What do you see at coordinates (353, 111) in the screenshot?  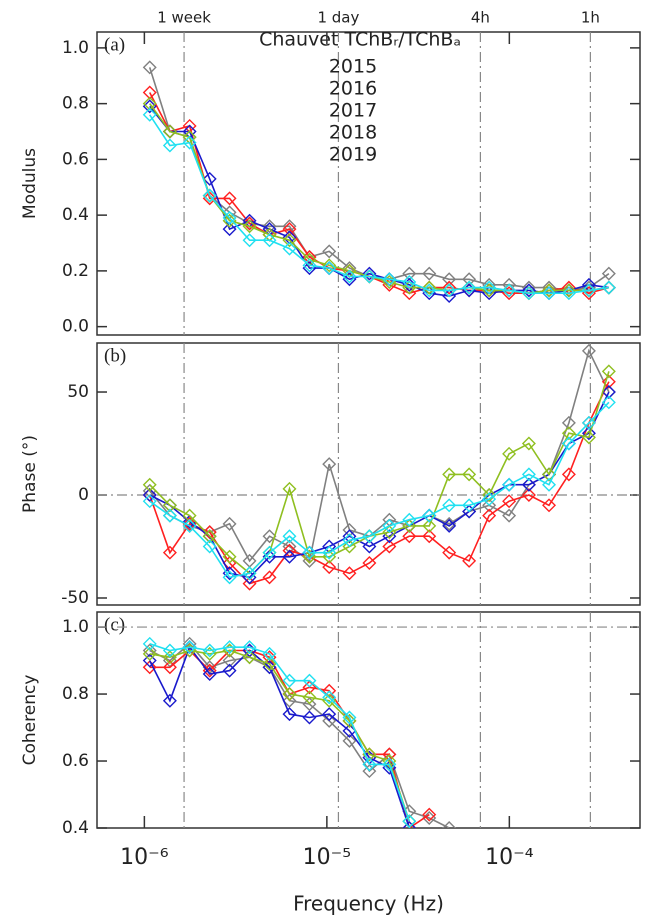 I see `legend-label: 2017` at bounding box center [353, 111].